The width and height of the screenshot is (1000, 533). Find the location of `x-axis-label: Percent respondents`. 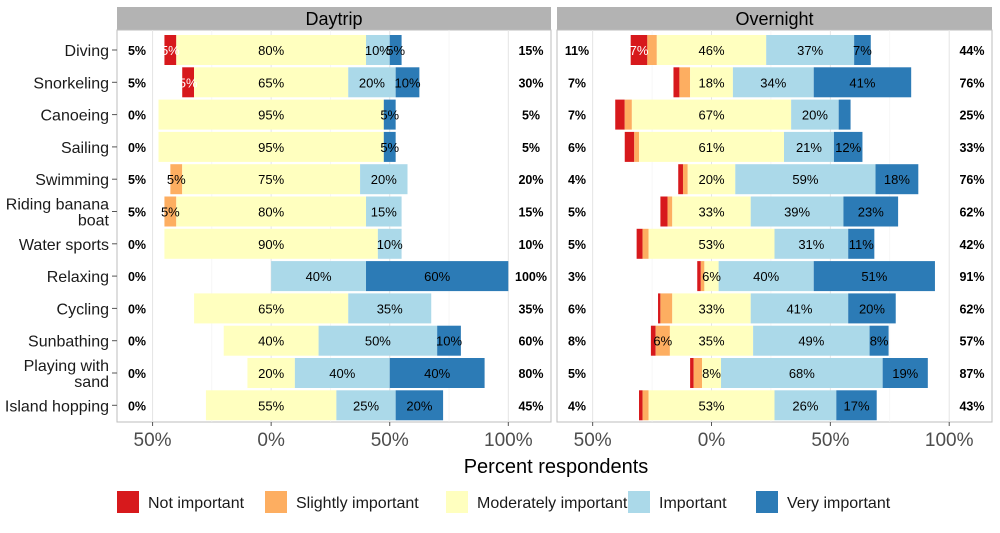

x-axis-label: Percent respondents is located at coordinates (556, 467).